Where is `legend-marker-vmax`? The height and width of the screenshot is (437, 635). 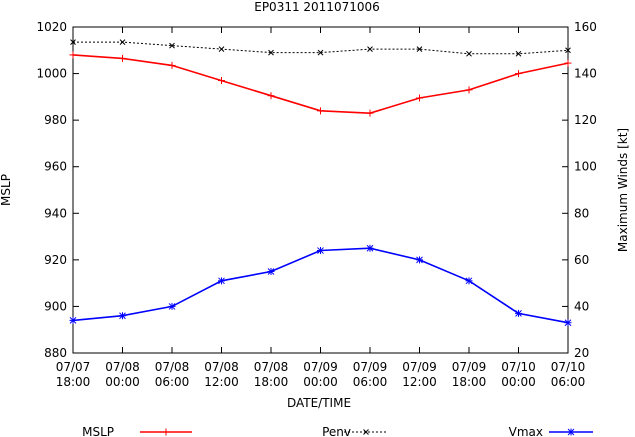 legend-marker-vmax is located at coordinates (571, 432).